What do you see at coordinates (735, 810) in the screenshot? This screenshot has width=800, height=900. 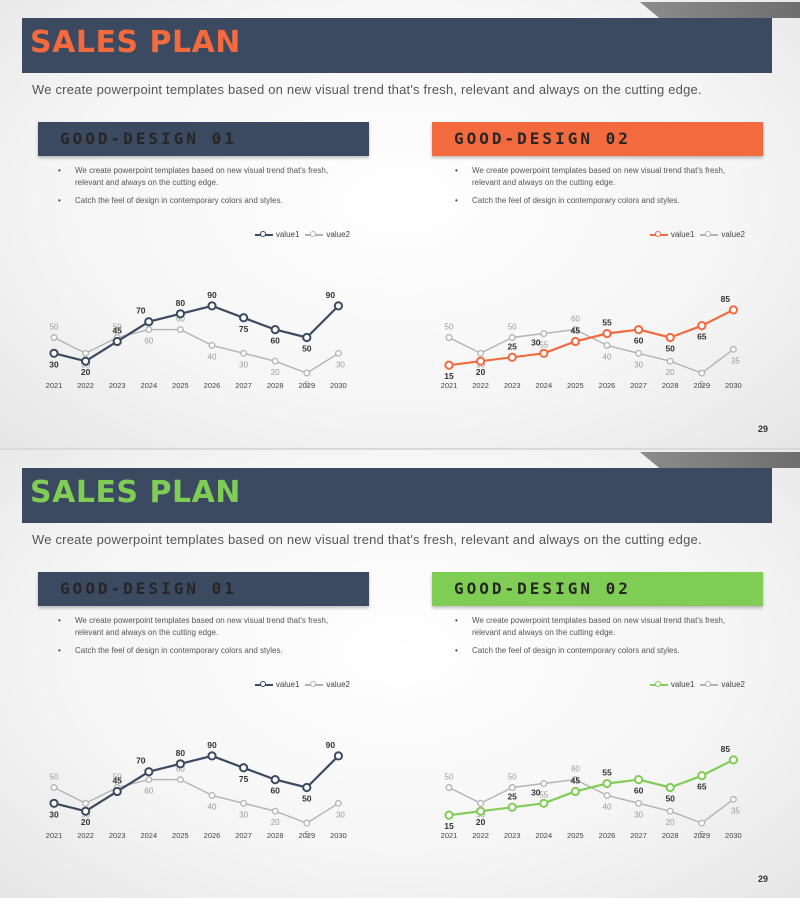 I see `data-label-value2: 35` at bounding box center [735, 810].